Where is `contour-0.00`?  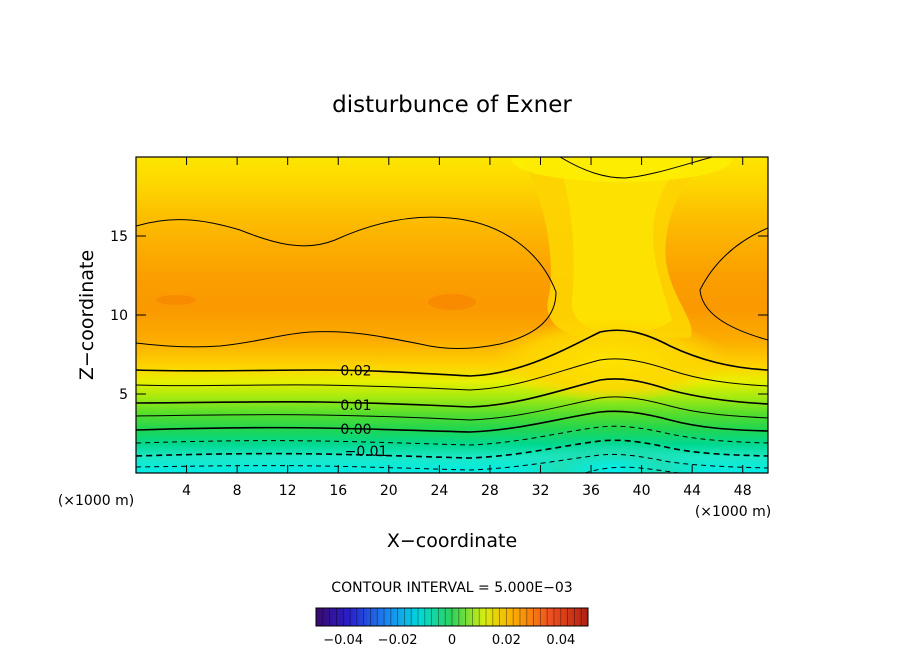 contour-0.00 is located at coordinates (452, 421).